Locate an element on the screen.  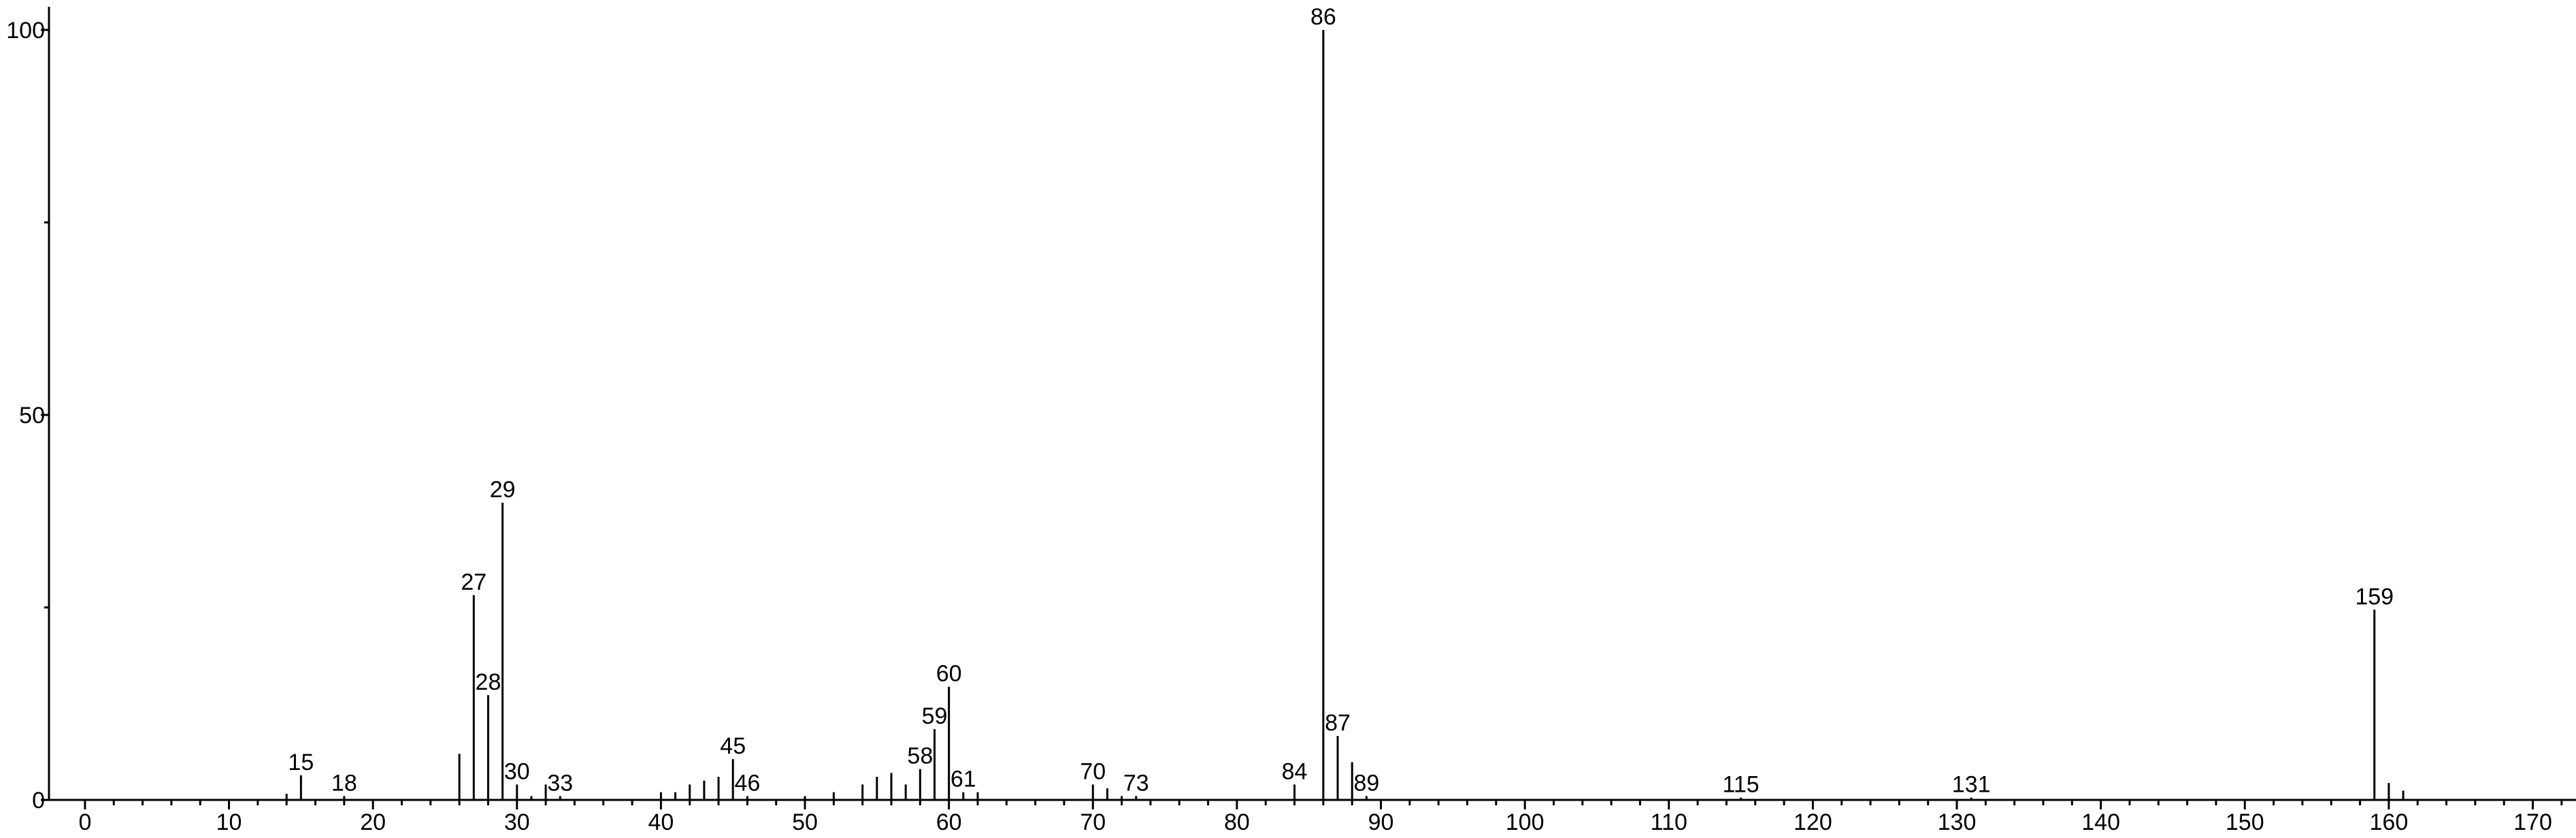
peak-label: 87 is located at coordinates (1338, 723).